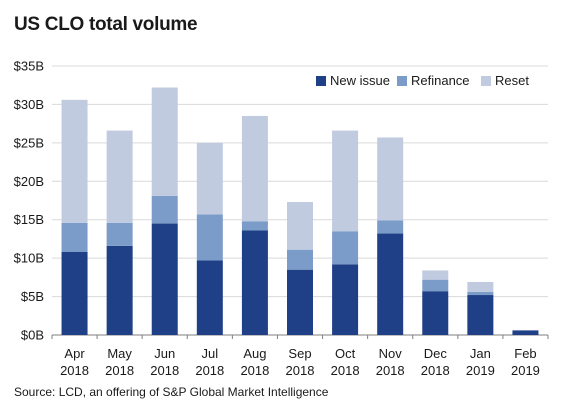 The width and height of the screenshot is (566, 410). I want to click on legend-item-new-issue: New issue, so click(353, 80).